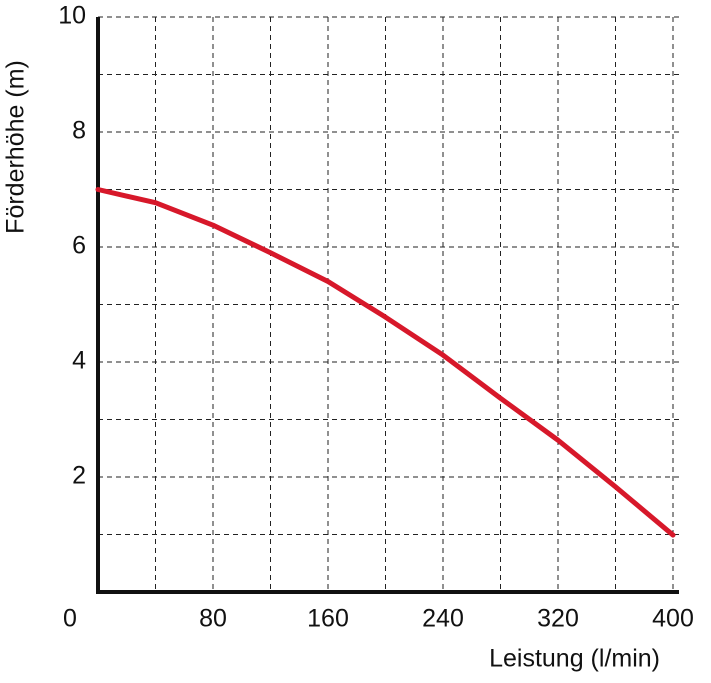  Describe the element at coordinates (558, 619) in the screenshot. I see `x-tick-label: 320` at that location.